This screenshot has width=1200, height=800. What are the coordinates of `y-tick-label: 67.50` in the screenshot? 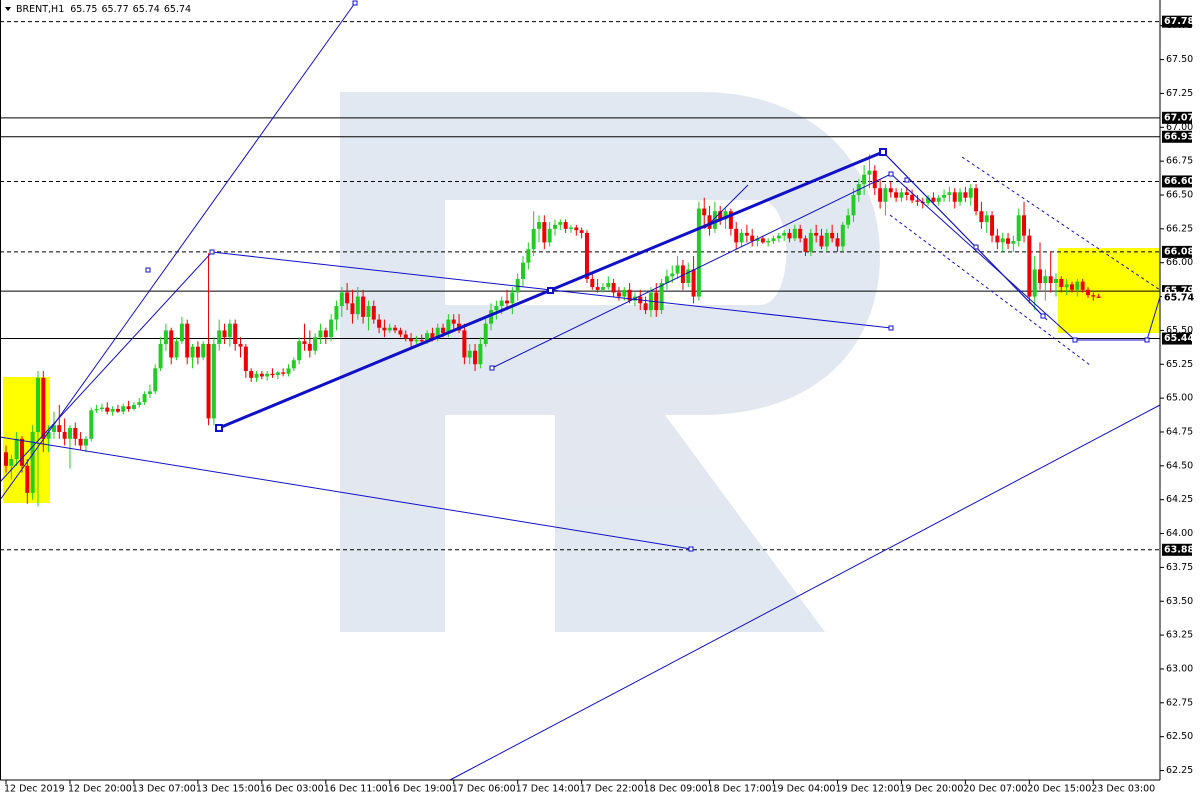 It's located at (1179, 59).